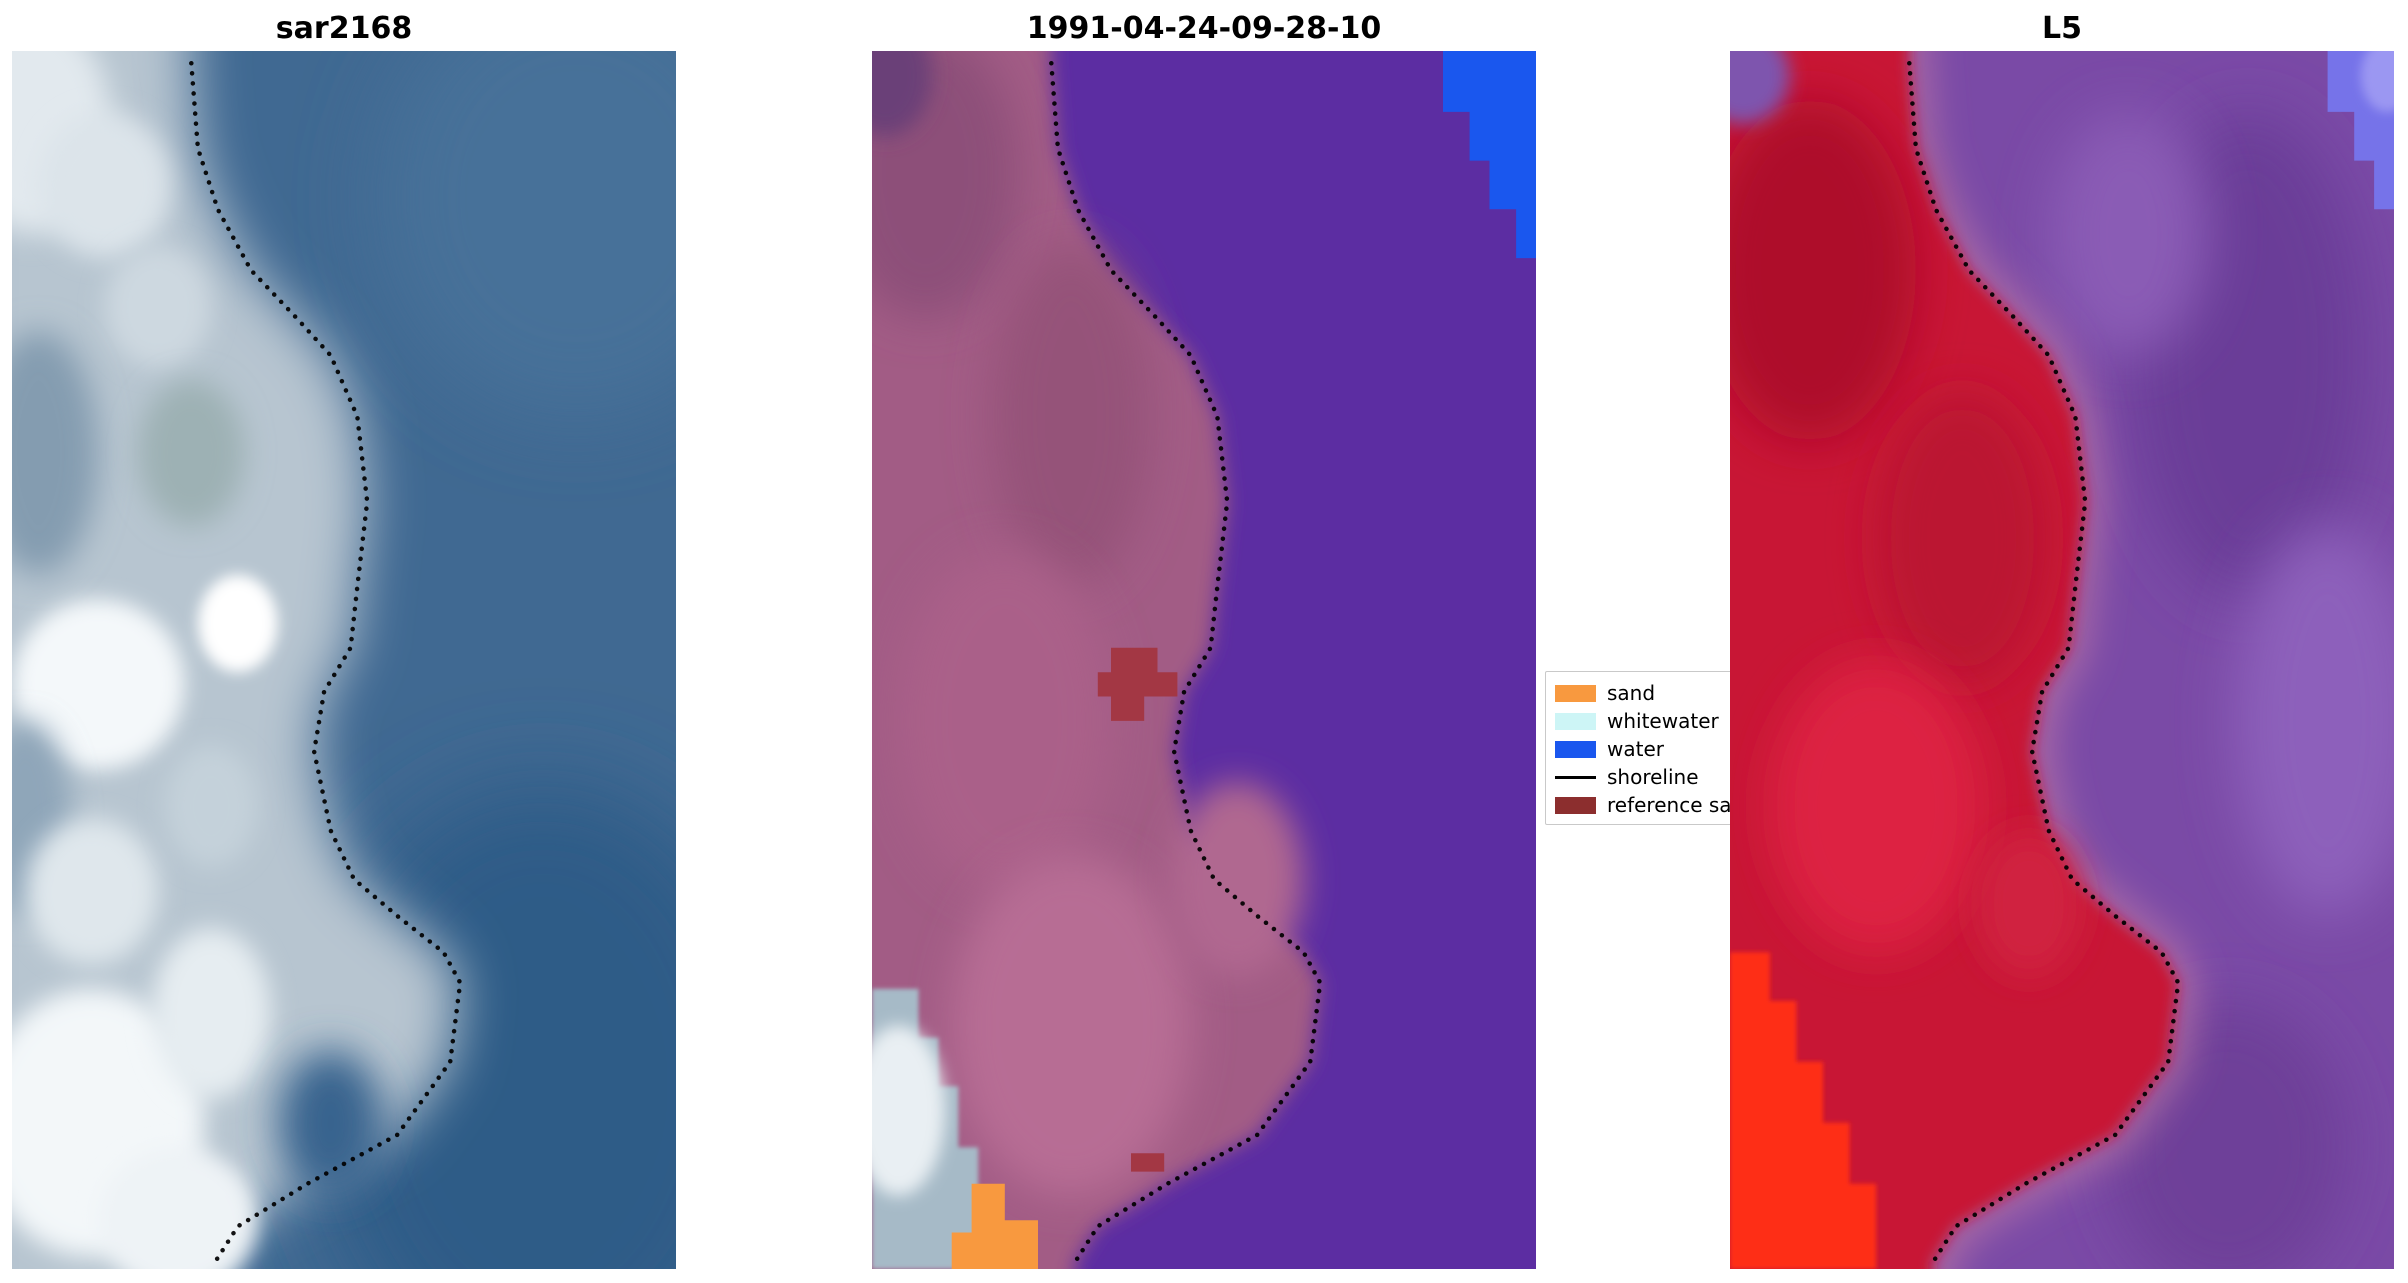 Image resolution: width=2408 pixels, height=1283 pixels. What do you see at coordinates (1204, 28) in the screenshot?
I see `panel-title-date: 1991-04-24-09-28-10` at bounding box center [1204, 28].